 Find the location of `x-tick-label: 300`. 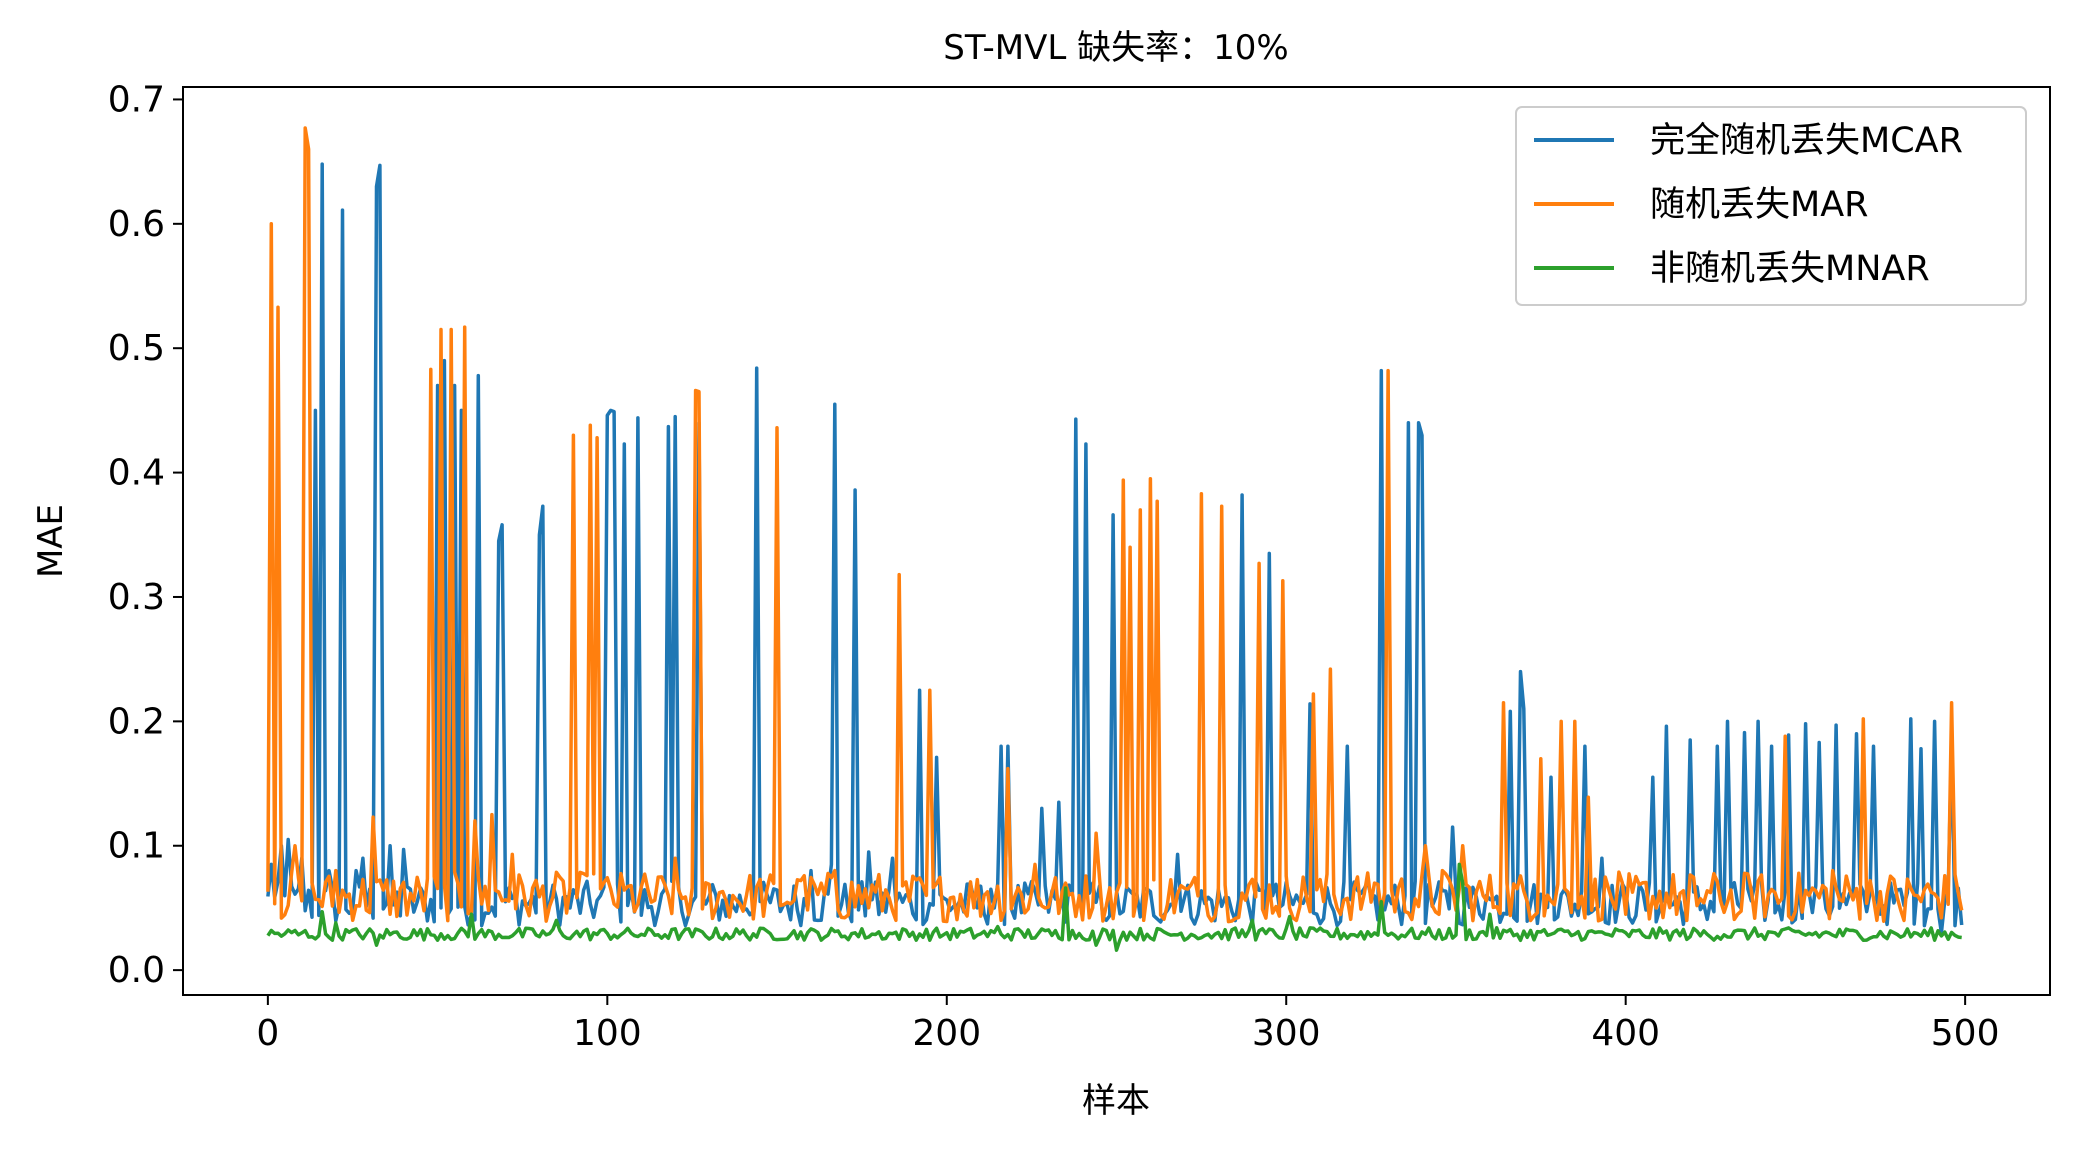

x-tick-label: 300 is located at coordinates (1286, 1033).